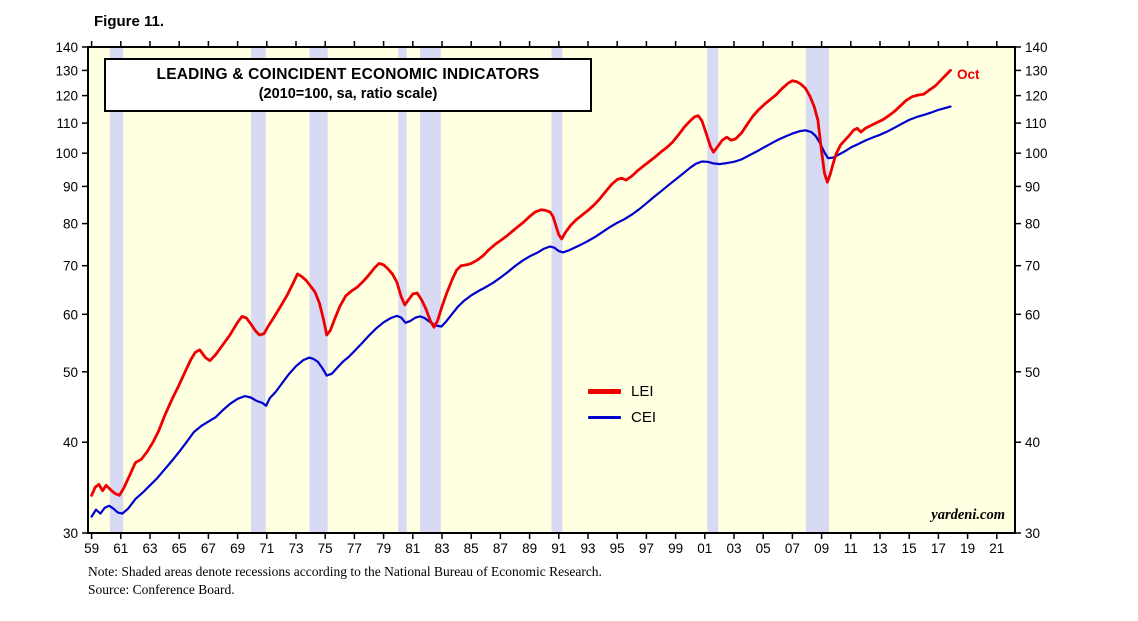 The height and width of the screenshot is (621, 1138). Describe the element at coordinates (879, 548) in the screenshot. I see `x-axis-label: 13` at that location.